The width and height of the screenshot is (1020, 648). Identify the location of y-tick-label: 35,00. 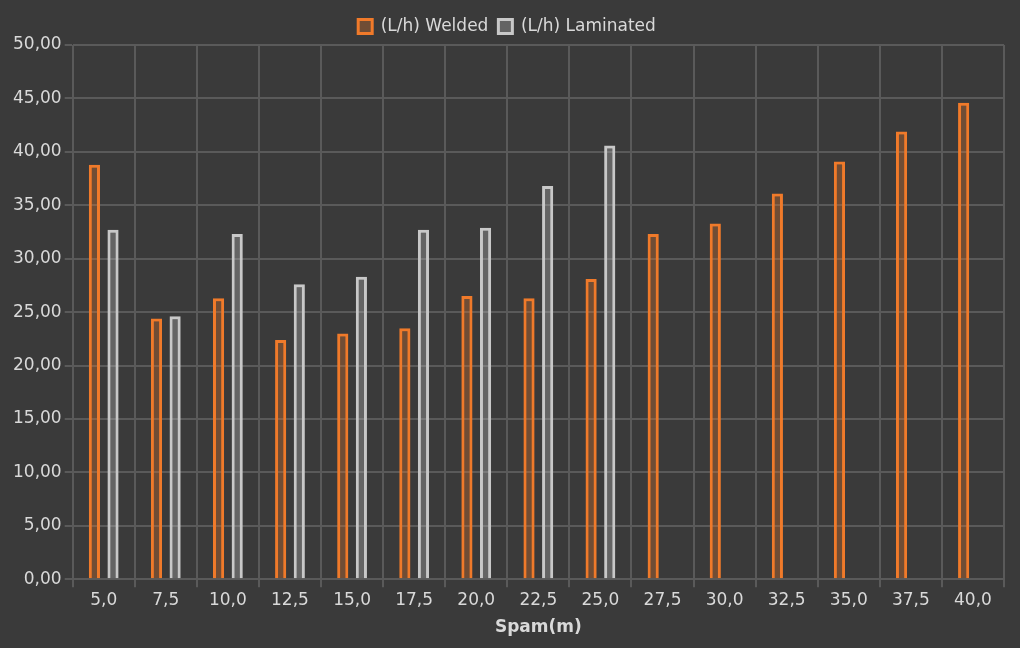
(37, 203).